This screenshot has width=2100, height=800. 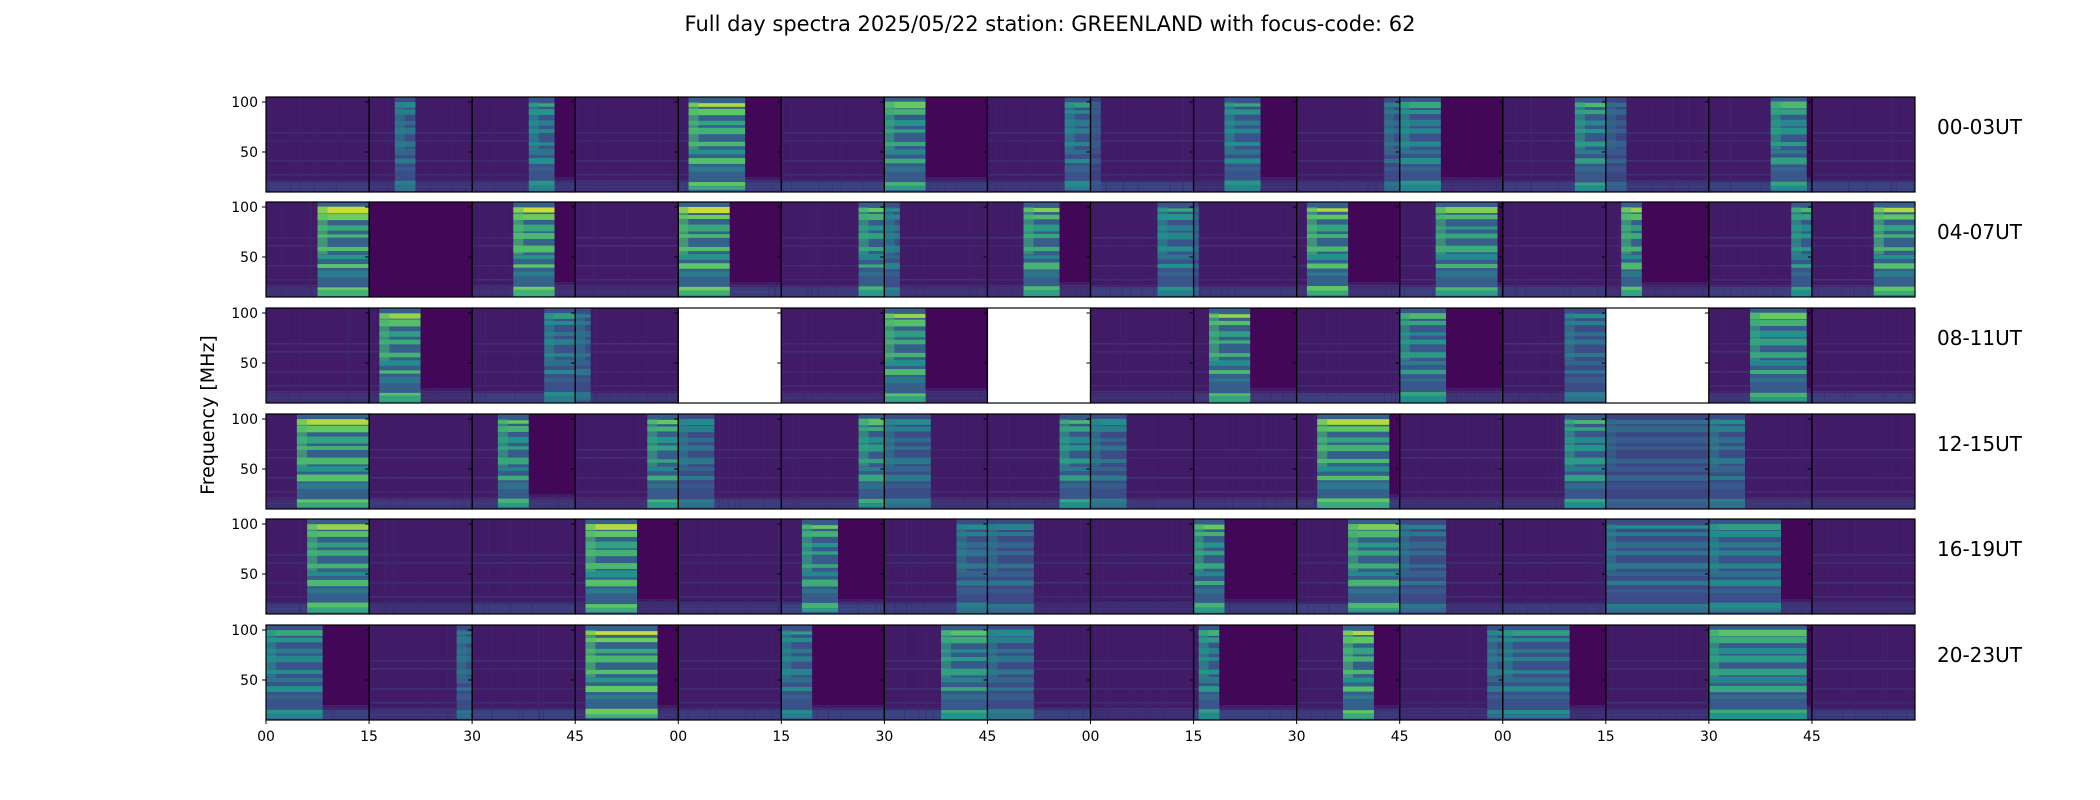 I want to click on x-tick-label: 15, so click(x=1606, y=737).